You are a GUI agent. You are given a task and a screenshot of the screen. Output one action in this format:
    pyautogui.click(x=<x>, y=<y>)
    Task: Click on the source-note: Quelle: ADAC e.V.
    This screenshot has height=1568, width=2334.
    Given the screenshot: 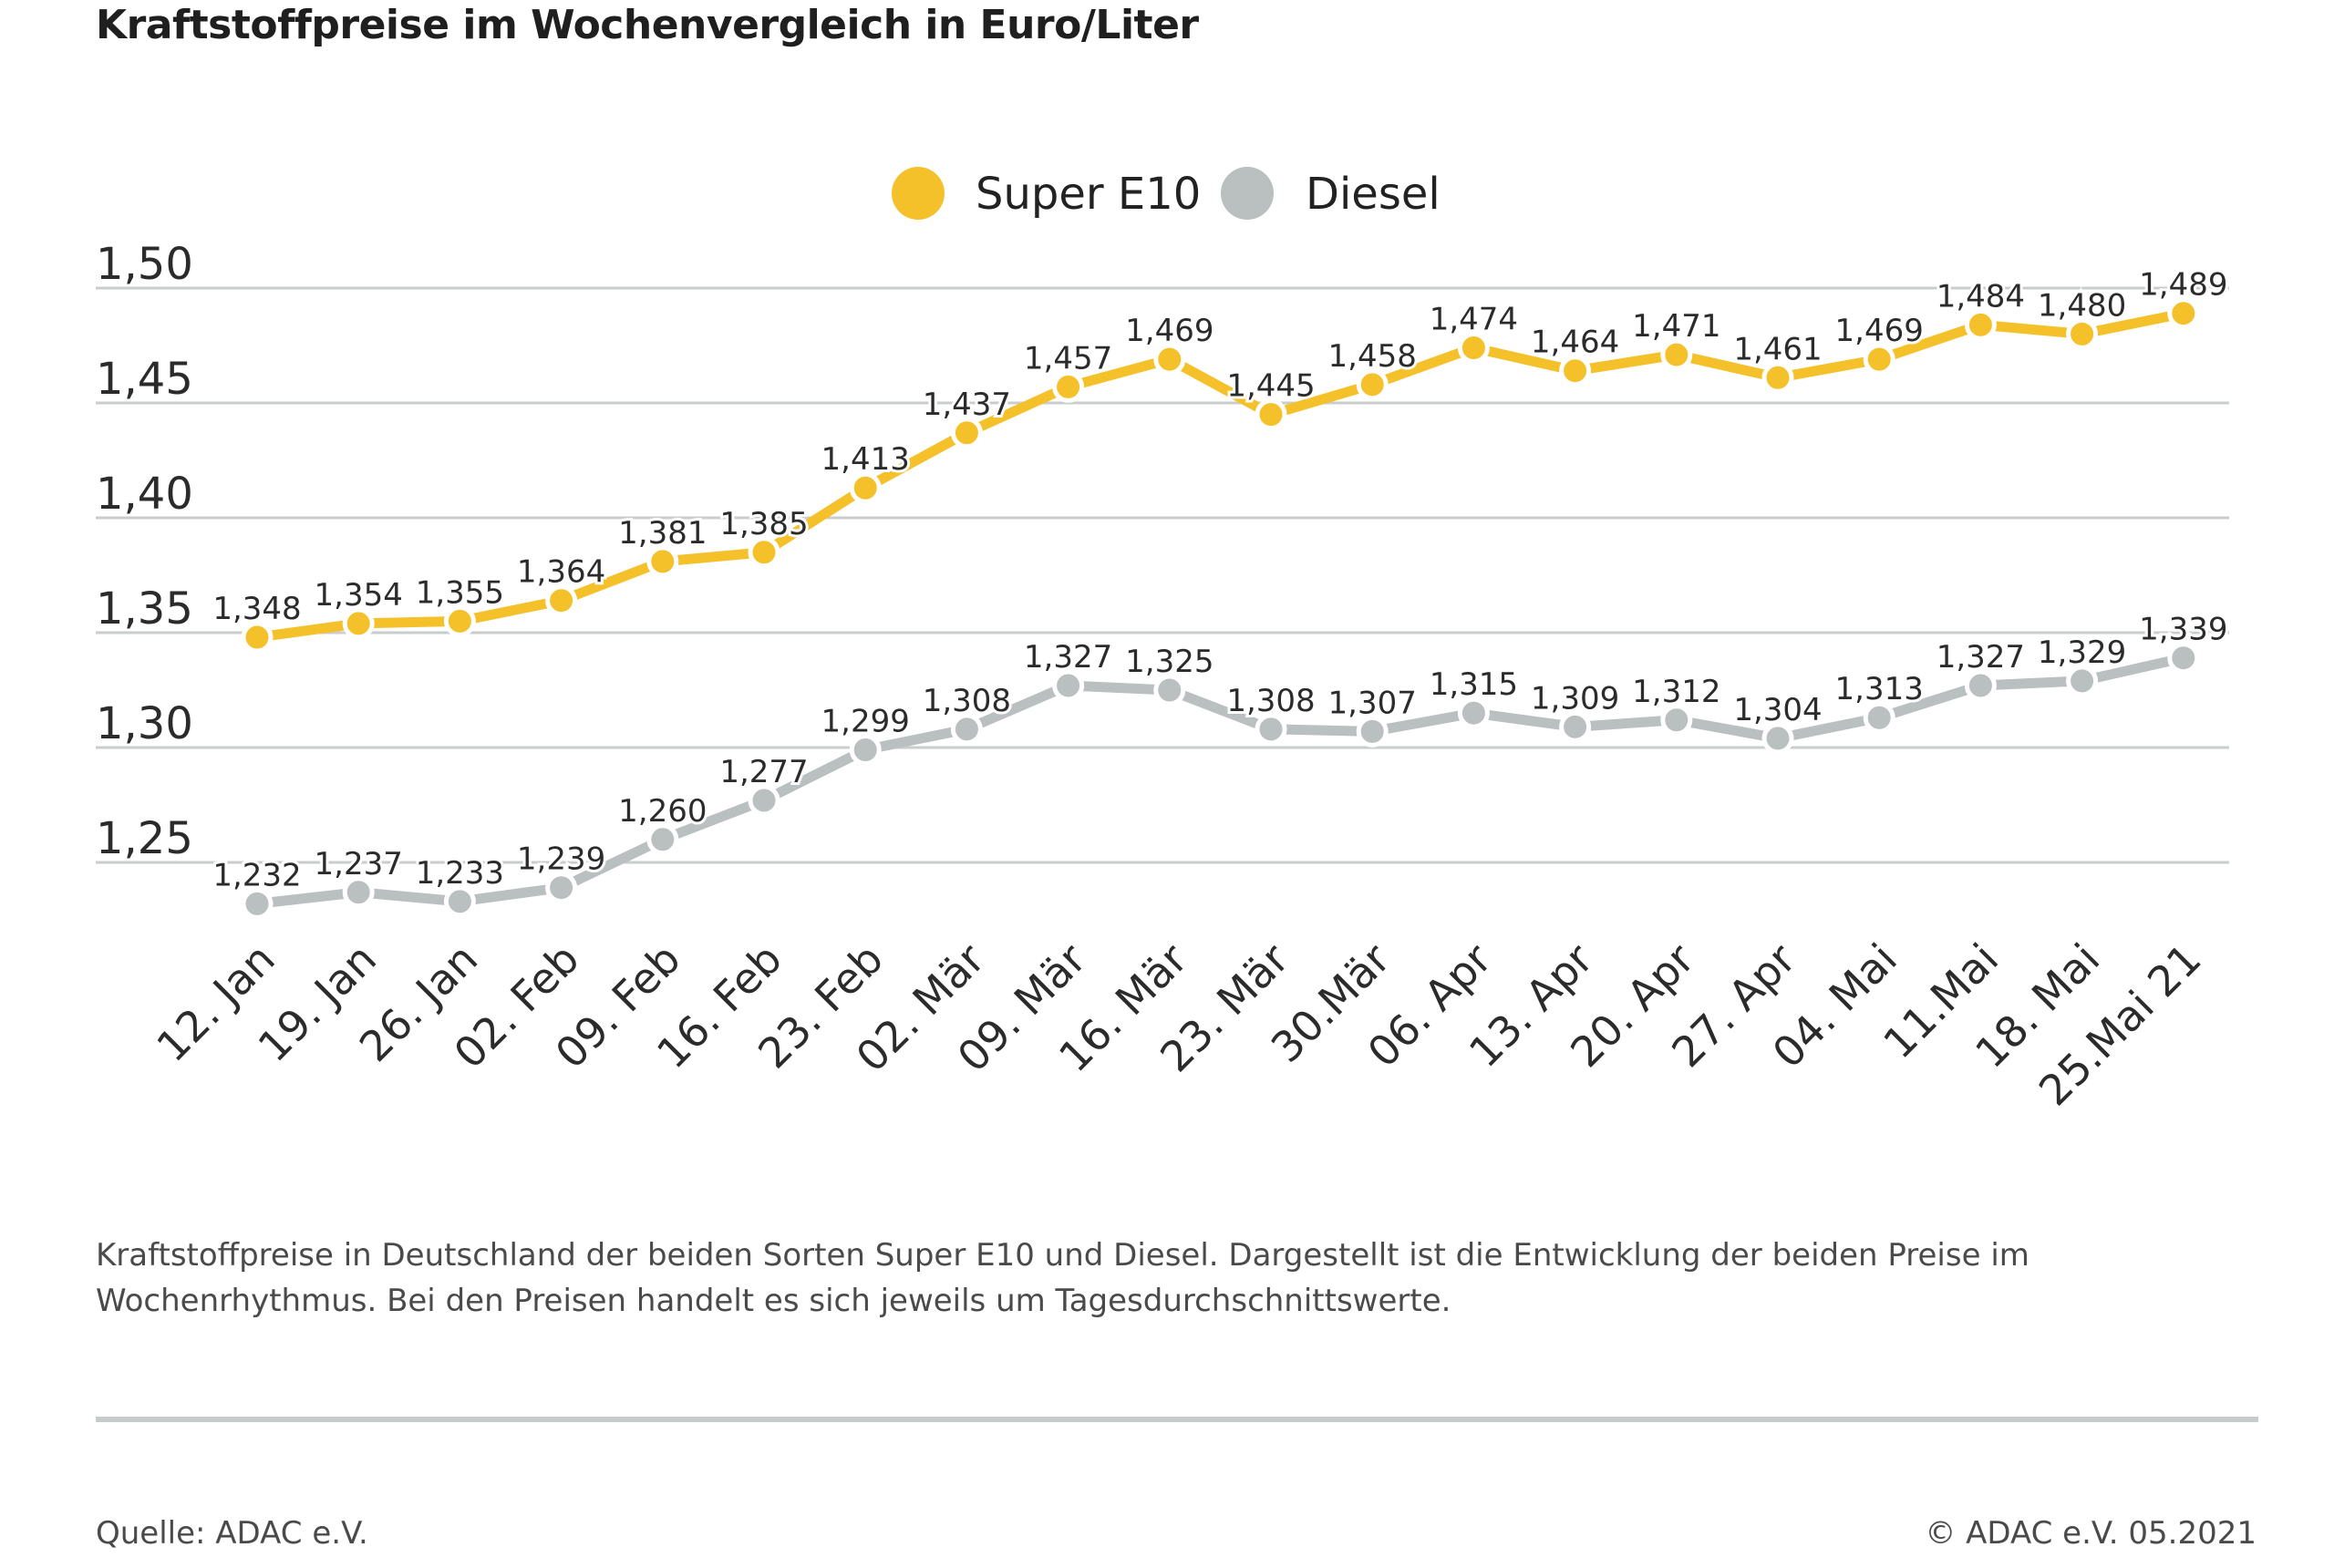 What is the action you would take?
    pyautogui.click(x=232, y=1533)
    